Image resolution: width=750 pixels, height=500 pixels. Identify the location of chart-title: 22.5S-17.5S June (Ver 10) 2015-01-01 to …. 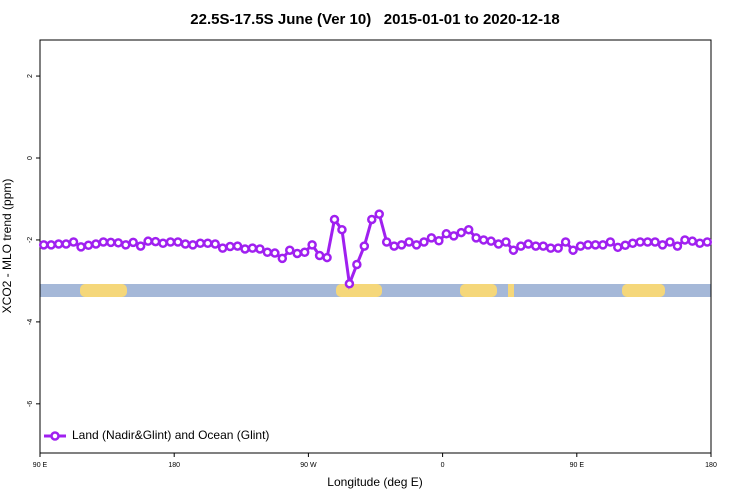
(374, 19).